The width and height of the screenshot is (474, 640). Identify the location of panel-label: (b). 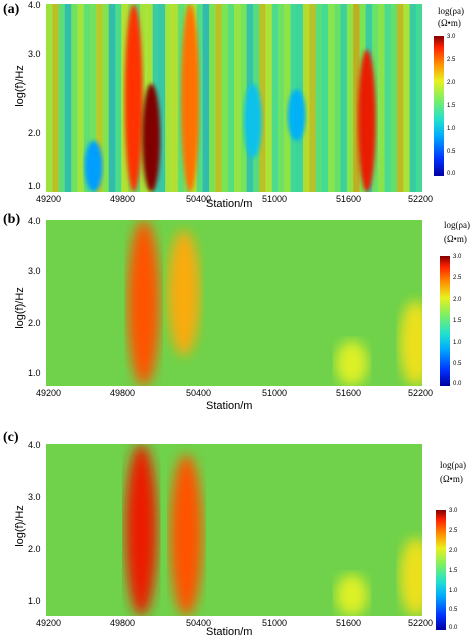
(12, 219).